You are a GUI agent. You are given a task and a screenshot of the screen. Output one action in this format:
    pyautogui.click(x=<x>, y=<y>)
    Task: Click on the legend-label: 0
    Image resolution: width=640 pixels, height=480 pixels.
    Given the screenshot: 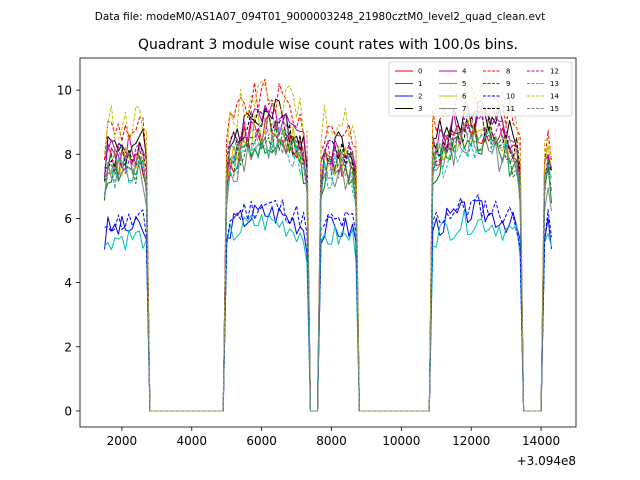 What is the action you would take?
    pyautogui.click(x=420, y=72)
    